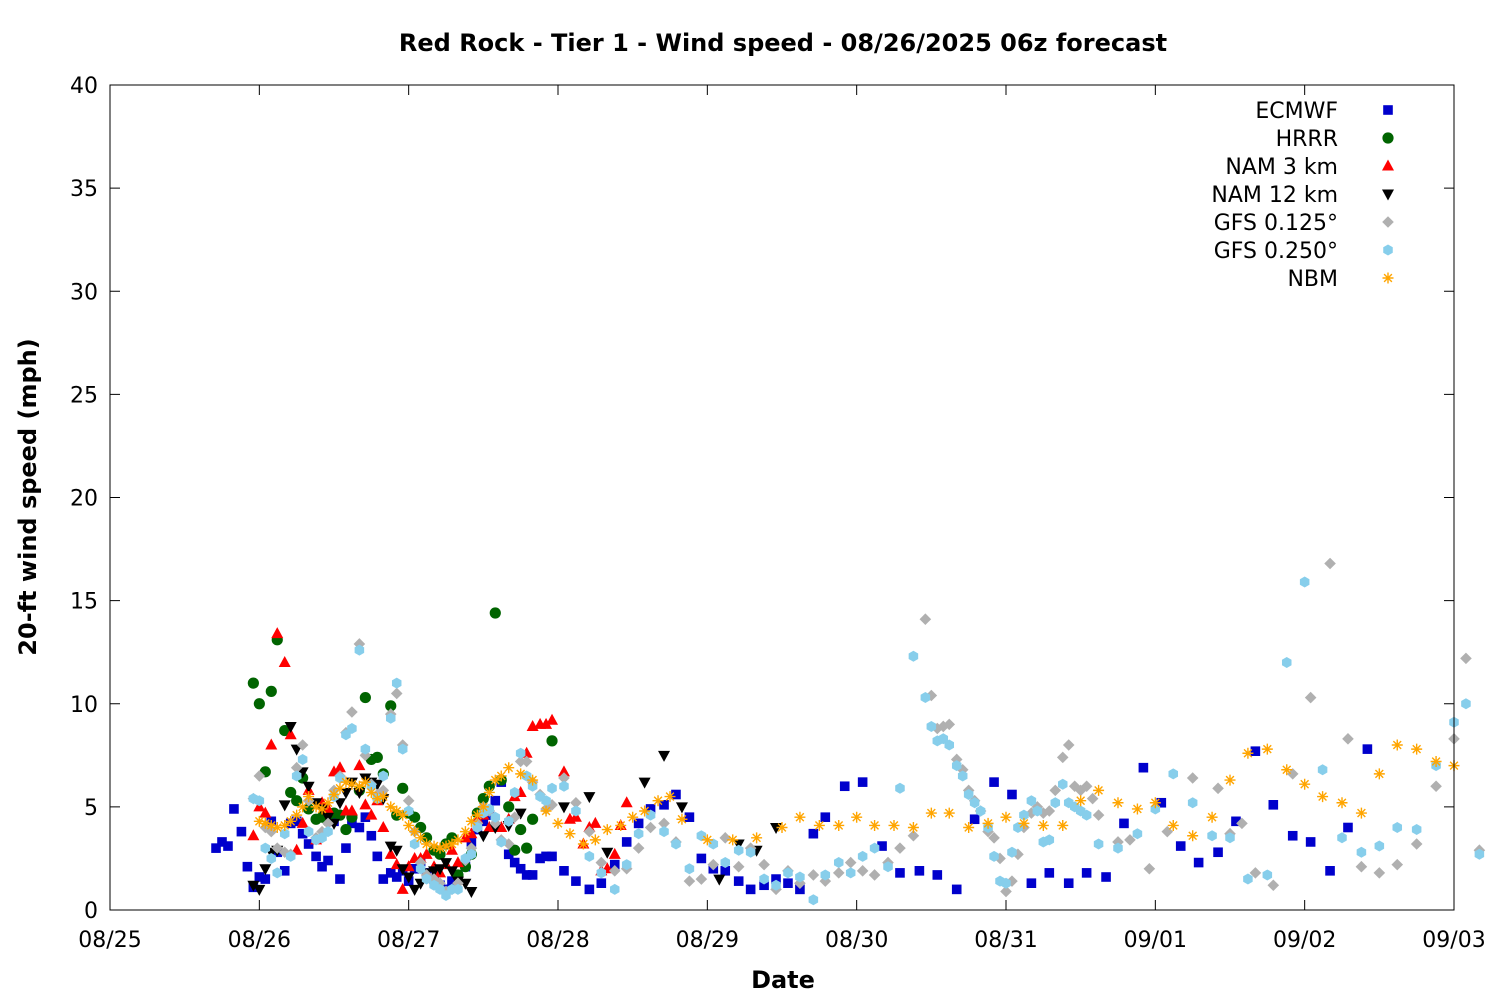 The width and height of the screenshot is (1500, 1000). I want to click on x-tick-label: 08/26, so click(259, 940).